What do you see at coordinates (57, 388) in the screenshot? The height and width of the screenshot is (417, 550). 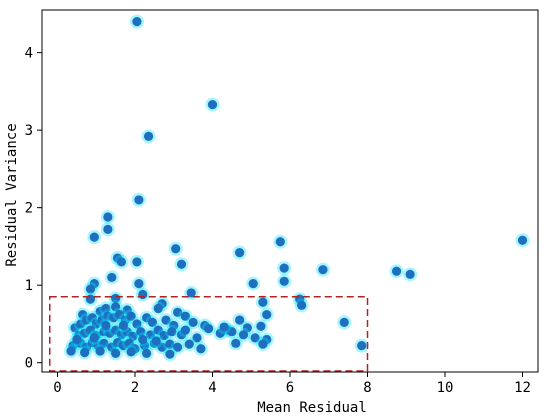 I see `x-tick-label: 0` at bounding box center [57, 388].